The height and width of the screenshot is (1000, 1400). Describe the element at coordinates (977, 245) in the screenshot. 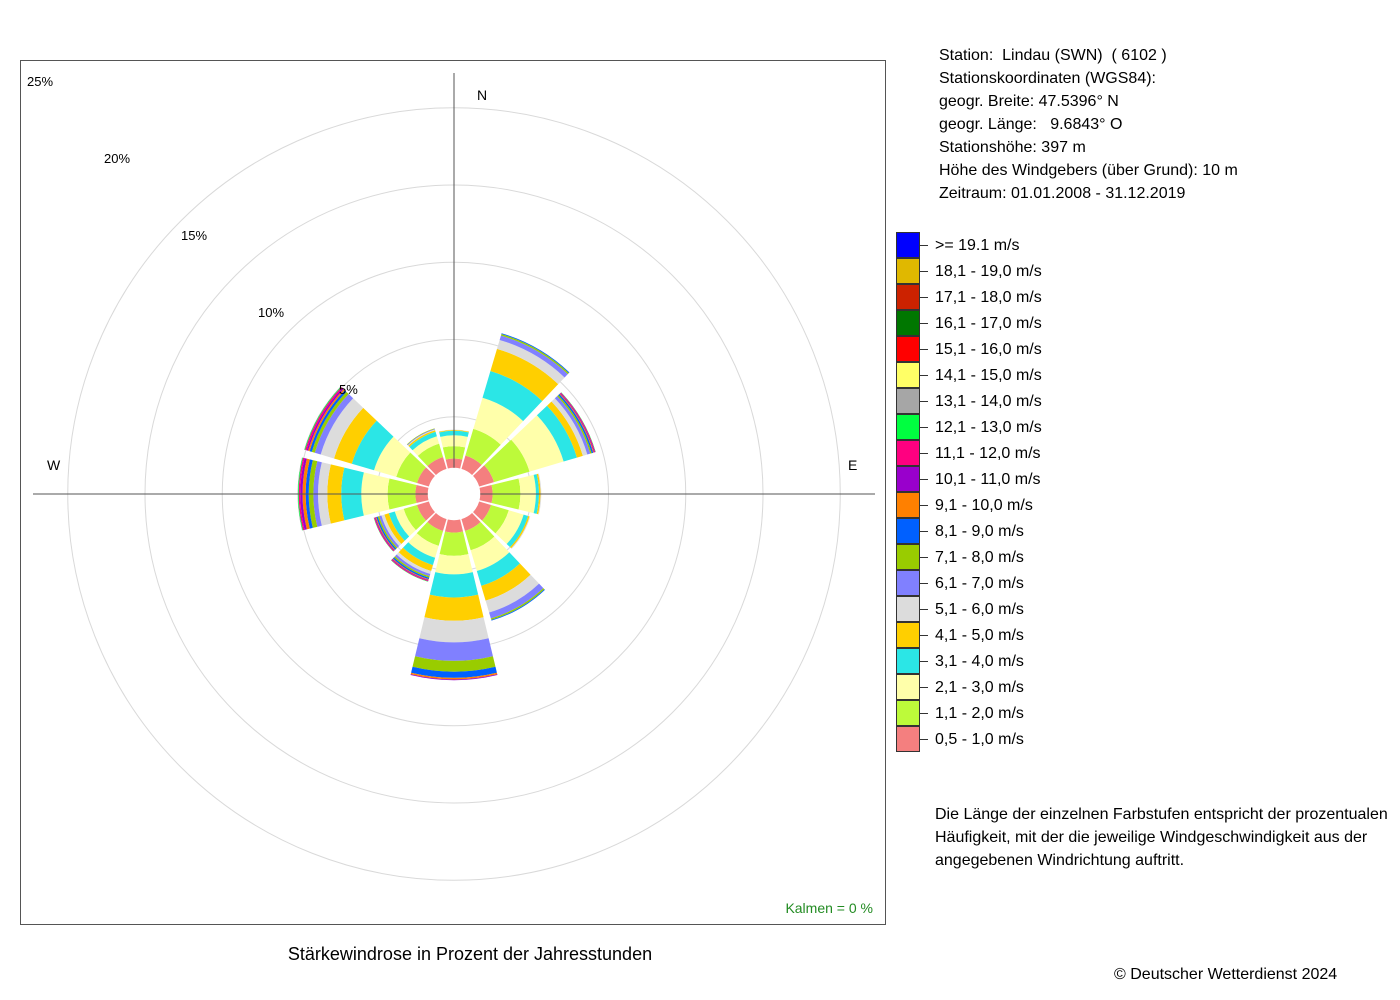

I see `legend-label: >= 19.1 m/s` at that location.